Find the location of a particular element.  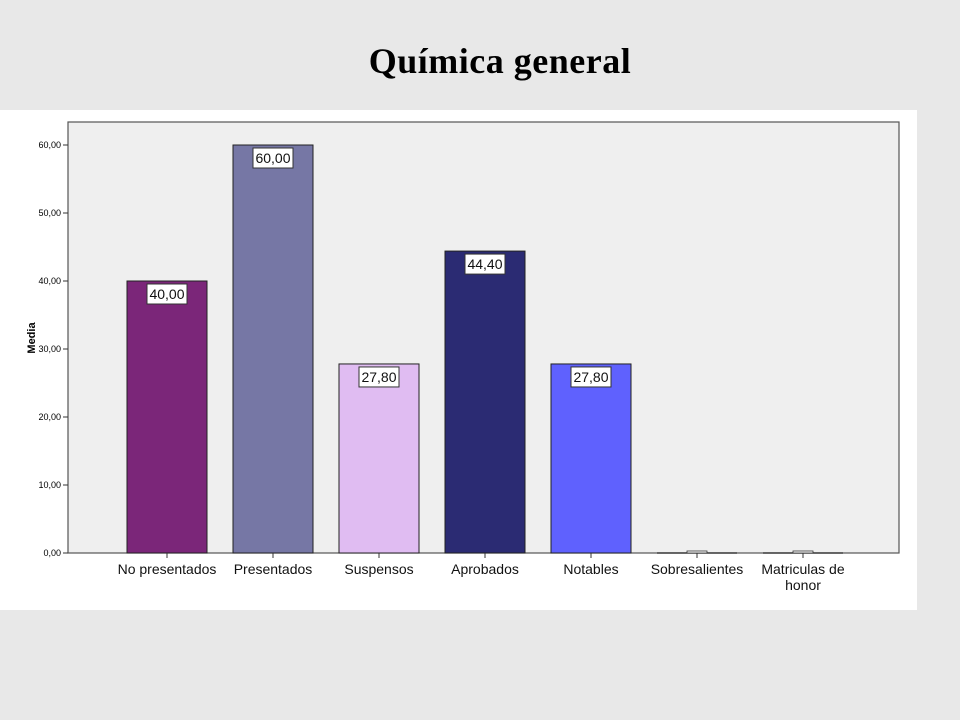

y-tick-label: 40,00 is located at coordinates (49, 281).